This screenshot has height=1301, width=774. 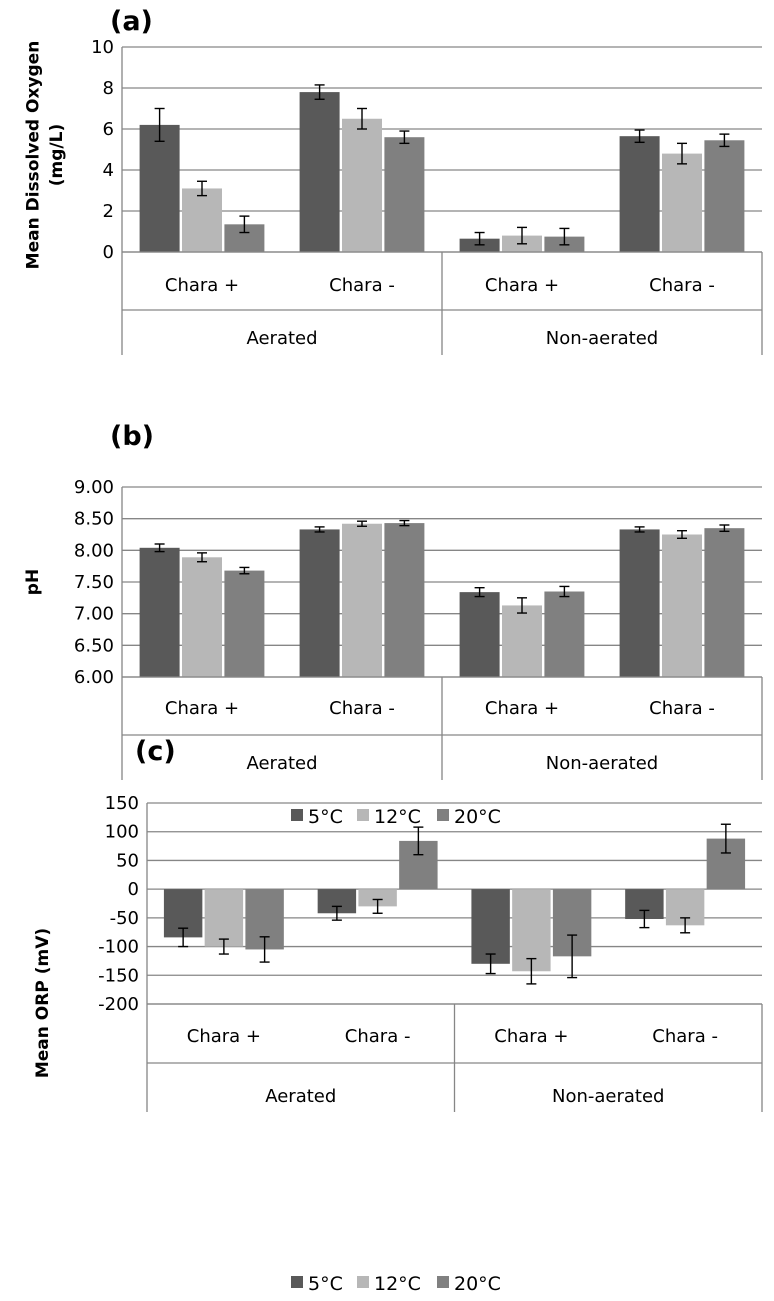 What do you see at coordinates (124, 918) in the screenshot?
I see `y-tick-label: -50` at bounding box center [124, 918].